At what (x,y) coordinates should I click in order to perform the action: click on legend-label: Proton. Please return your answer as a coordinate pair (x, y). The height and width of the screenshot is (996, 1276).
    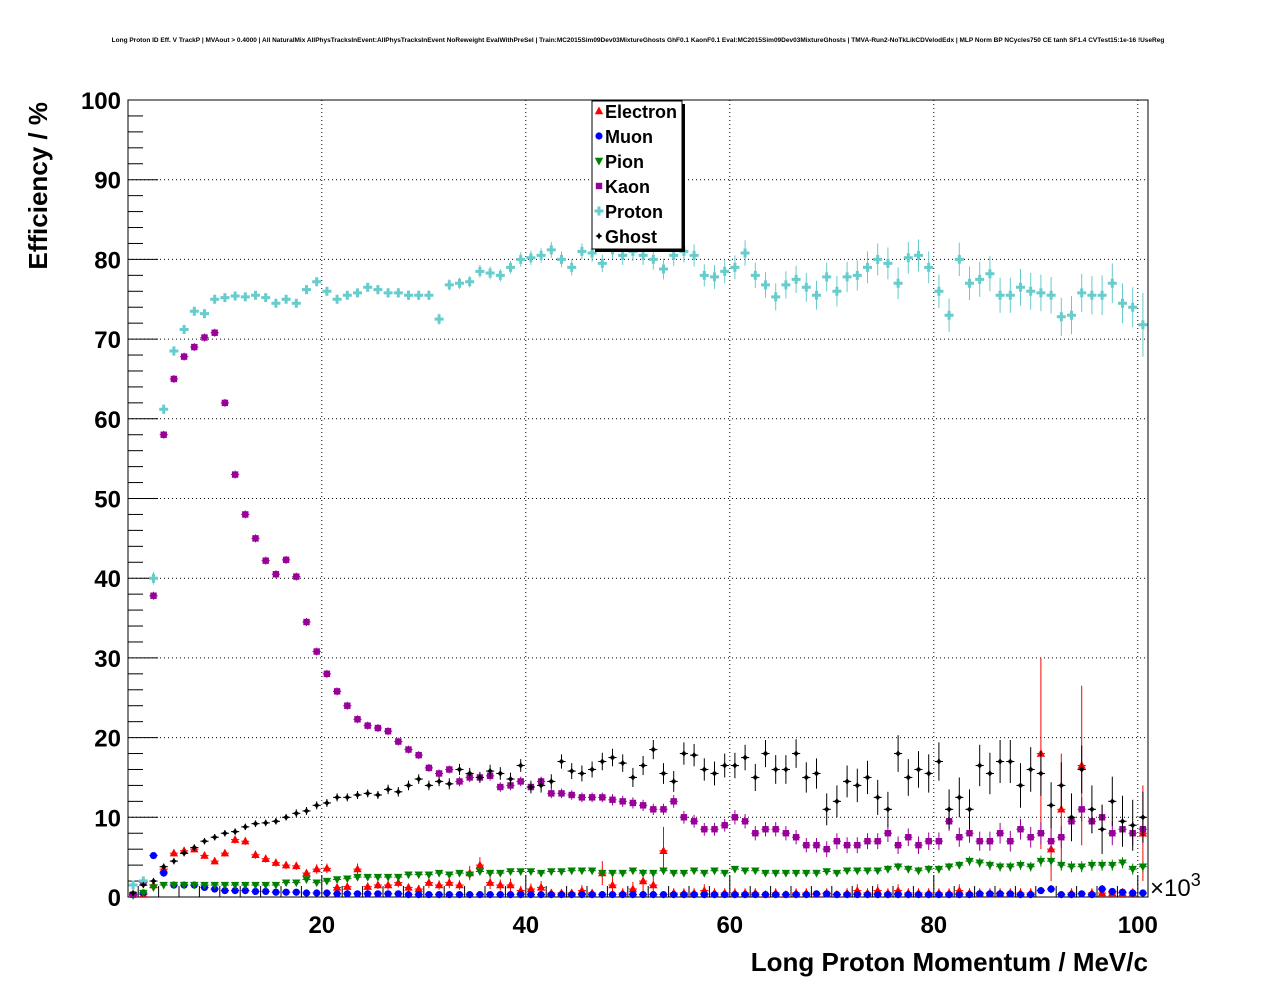
    Looking at the image, I should click on (634, 212).